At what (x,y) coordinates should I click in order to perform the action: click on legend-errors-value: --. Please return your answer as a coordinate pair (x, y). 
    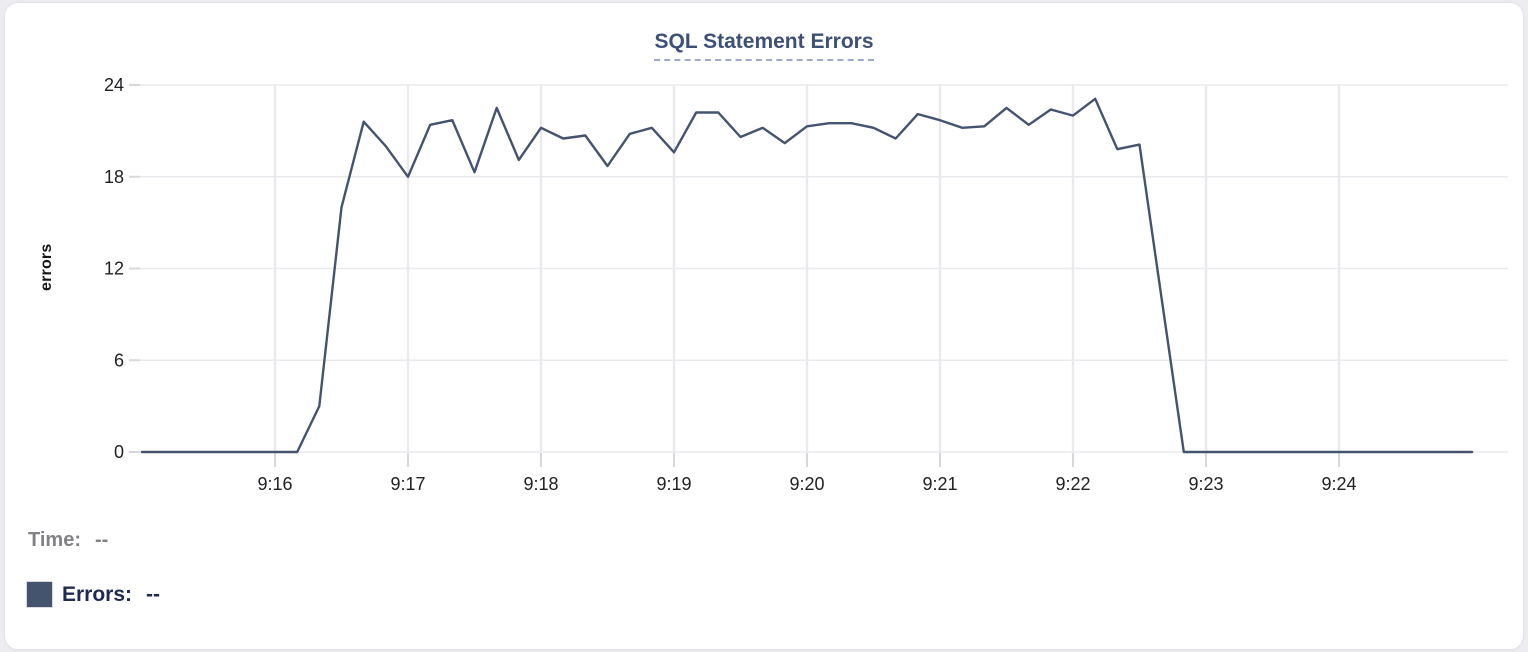
    Looking at the image, I should click on (153, 594).